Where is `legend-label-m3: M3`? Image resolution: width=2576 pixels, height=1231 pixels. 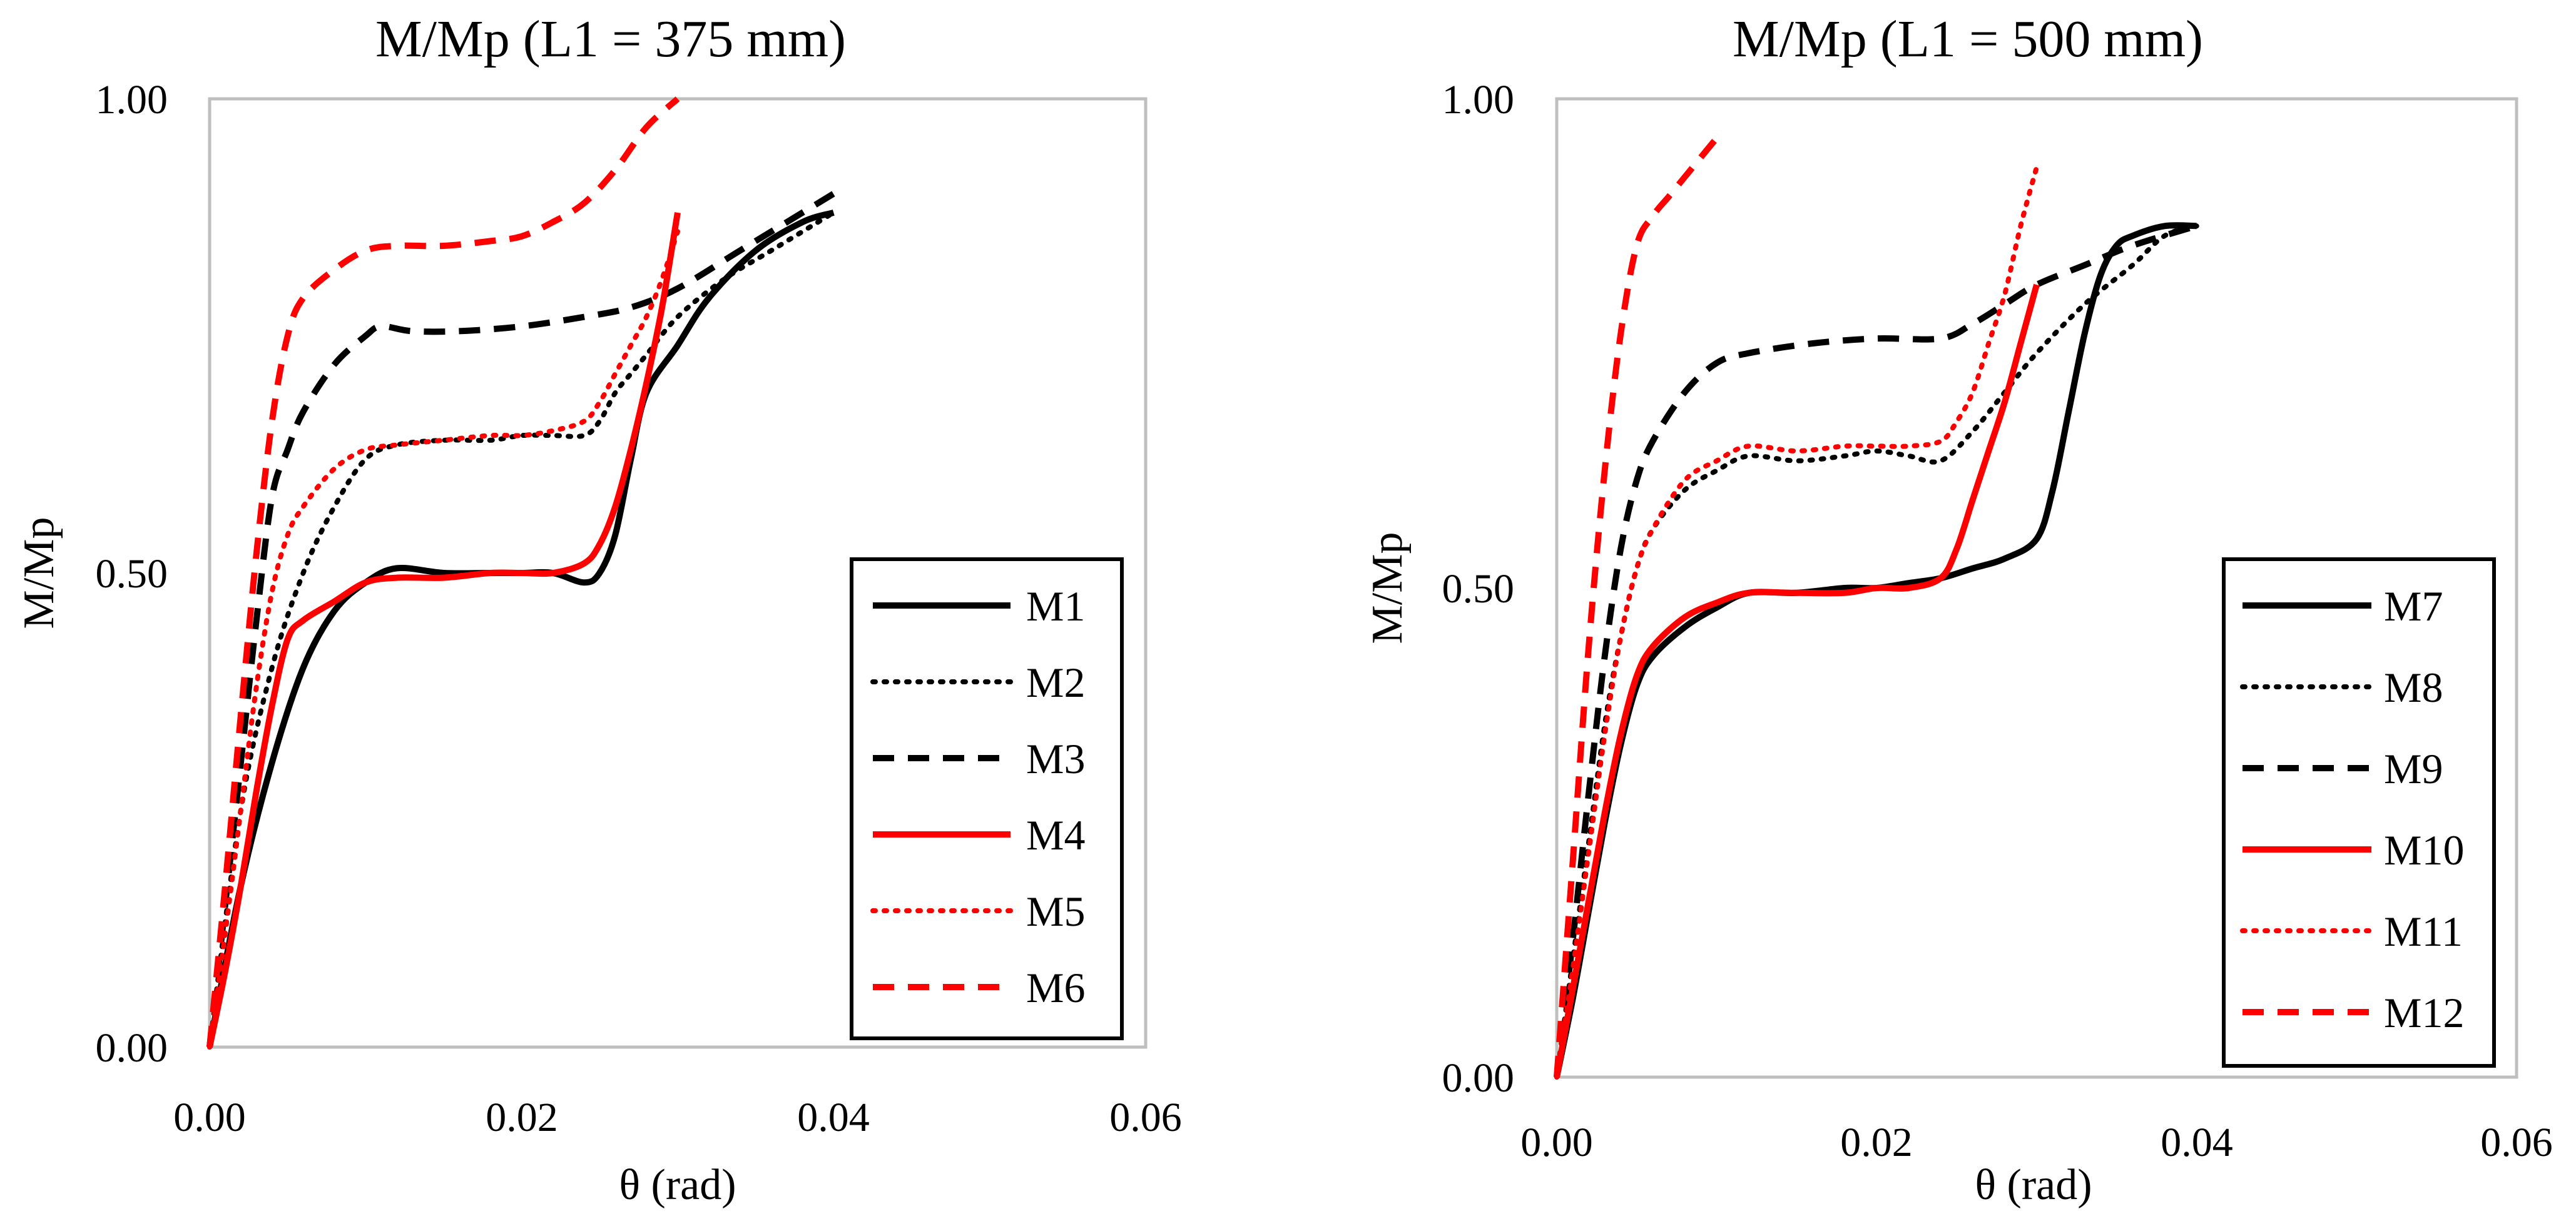
legend-label-m3: M3 is located at coordinates (1055, 759).